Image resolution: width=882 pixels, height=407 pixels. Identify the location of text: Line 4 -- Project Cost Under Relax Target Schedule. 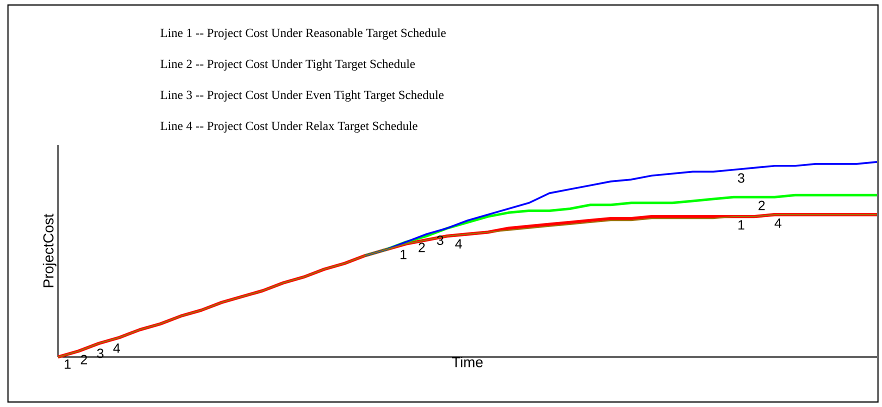
(289, 127).